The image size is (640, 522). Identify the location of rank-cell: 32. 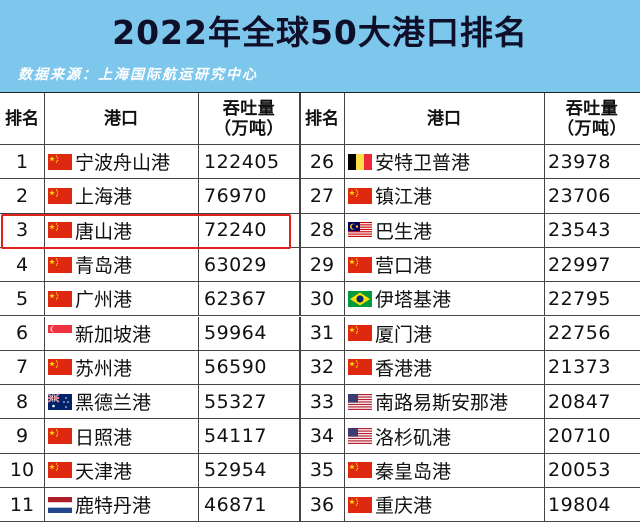
(322, 367).